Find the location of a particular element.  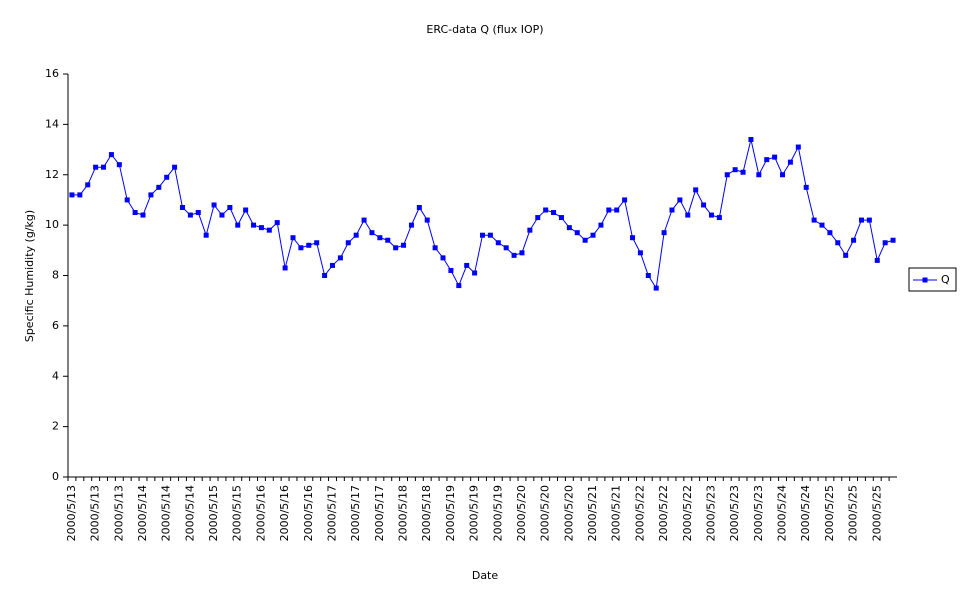

y-tick-label: 8 is located at coordinates (55, 275).